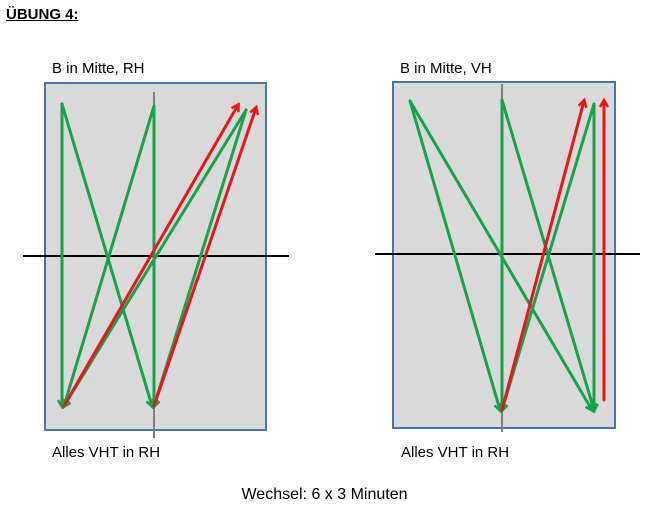 This screenshot has width=649, height=510. Describe the element at coordinates (106, 452) in the screenshot. I see `diagram-1-bottom-label: Alles VHT in RH` at that location.